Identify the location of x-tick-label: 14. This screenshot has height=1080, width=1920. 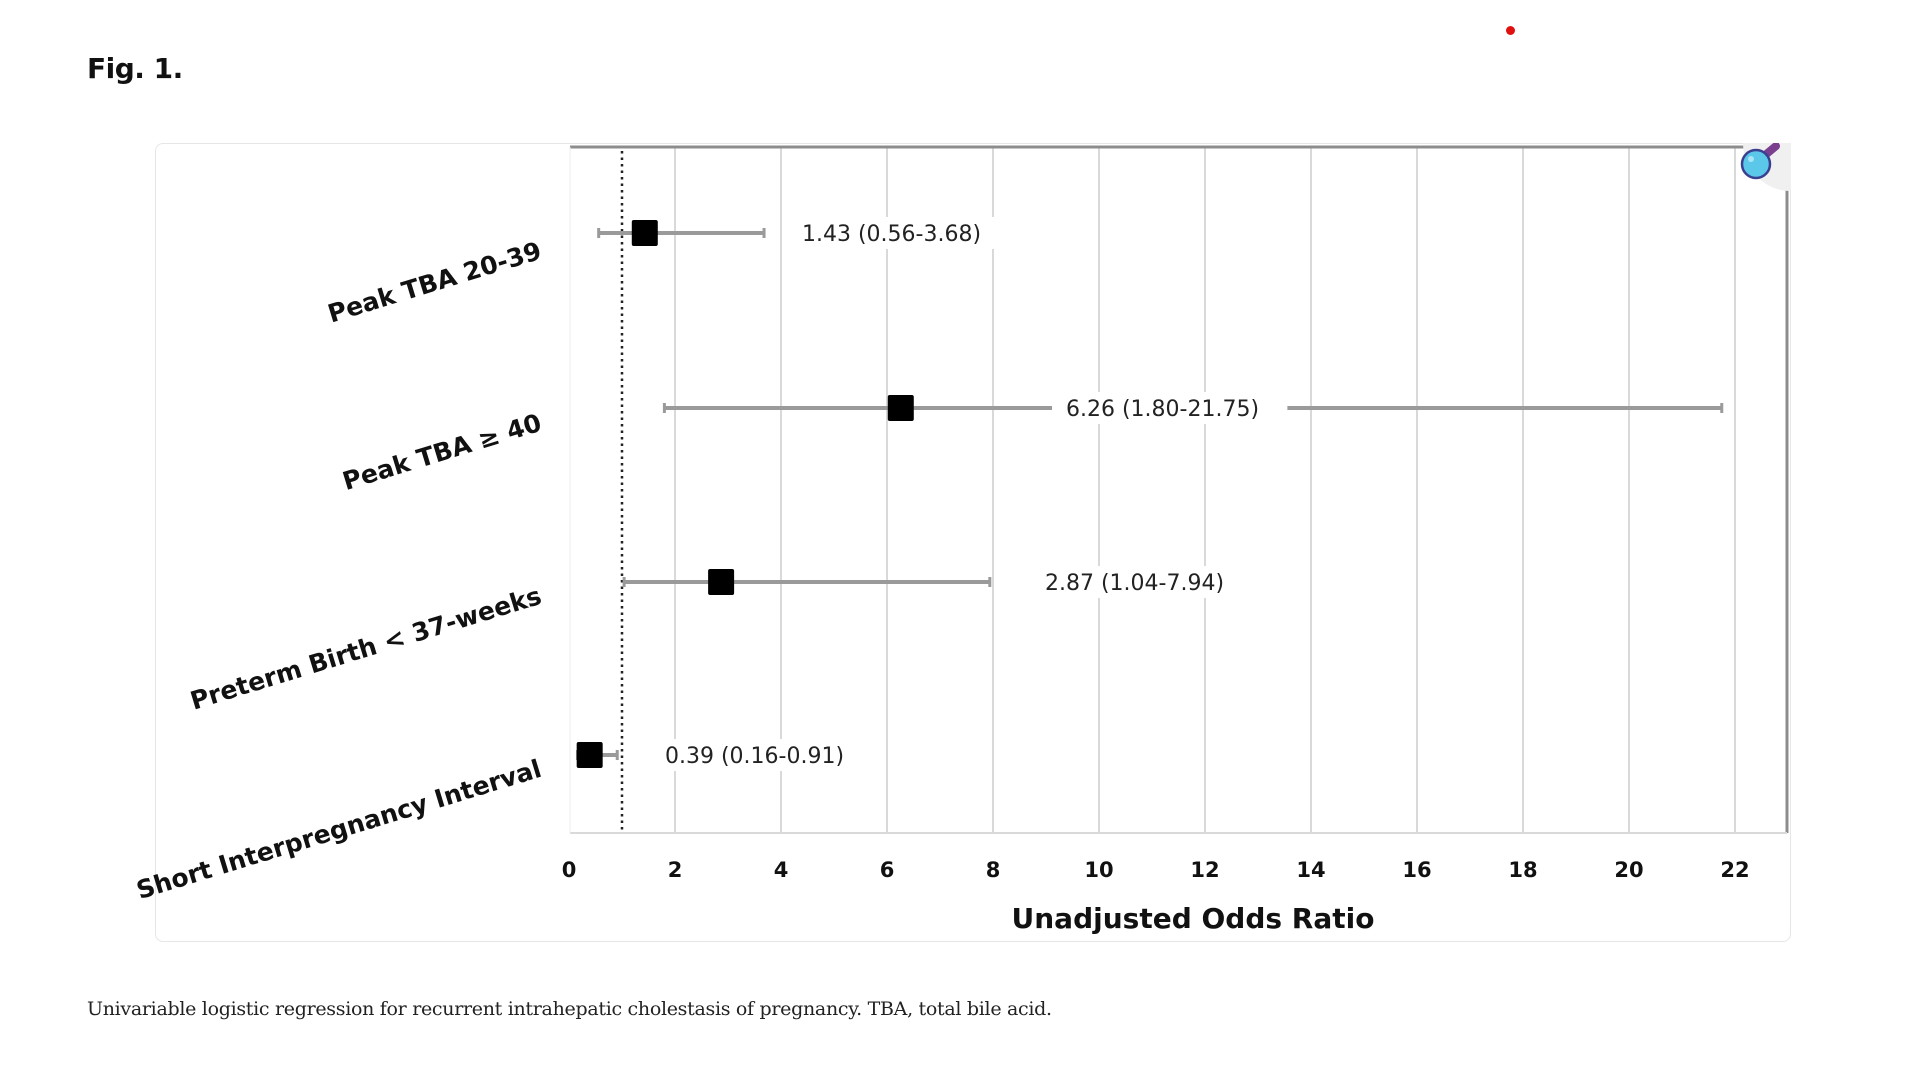
(1310, 870).